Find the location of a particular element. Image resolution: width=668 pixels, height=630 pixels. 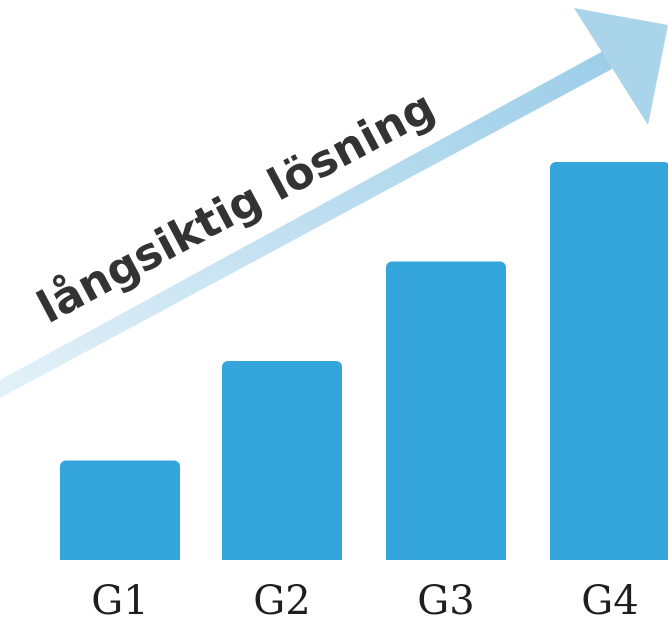

baseline-mask is located at coordinates (334, 567).